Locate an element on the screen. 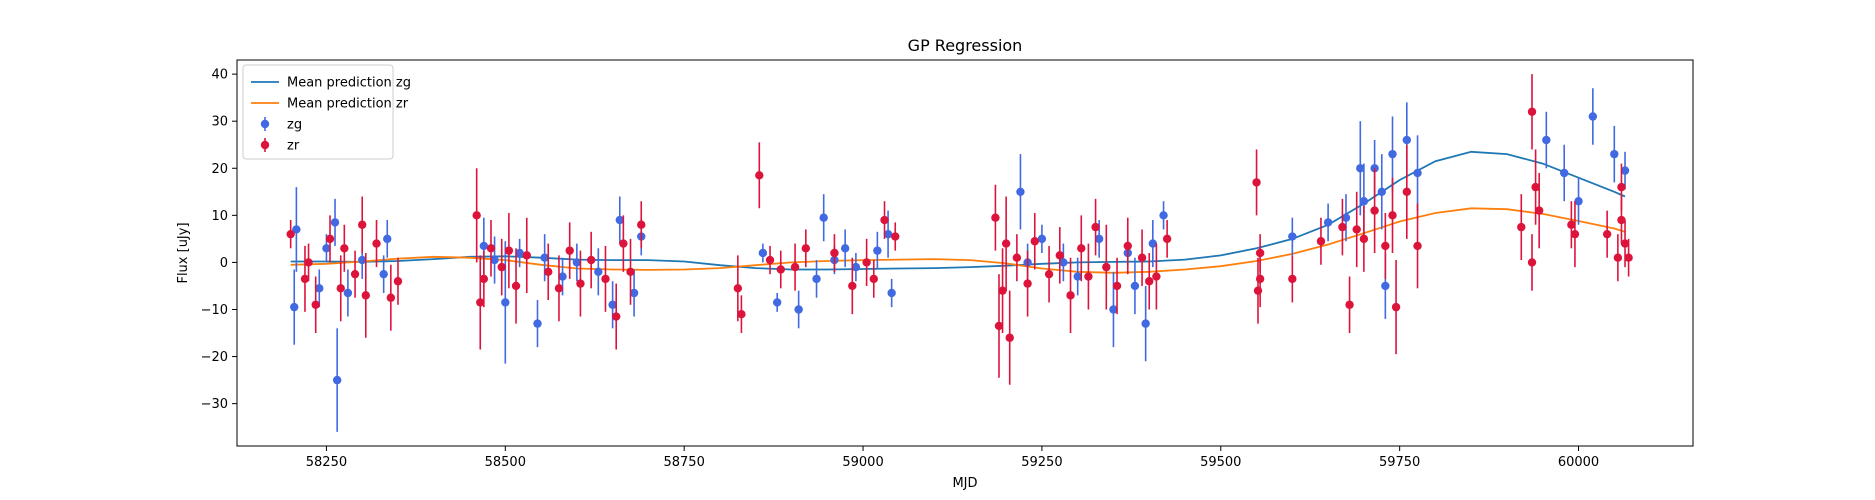 The height and width of the screenshot is (500, 1875). x-tick-label: 58750 is located at coordinates (683, 462).